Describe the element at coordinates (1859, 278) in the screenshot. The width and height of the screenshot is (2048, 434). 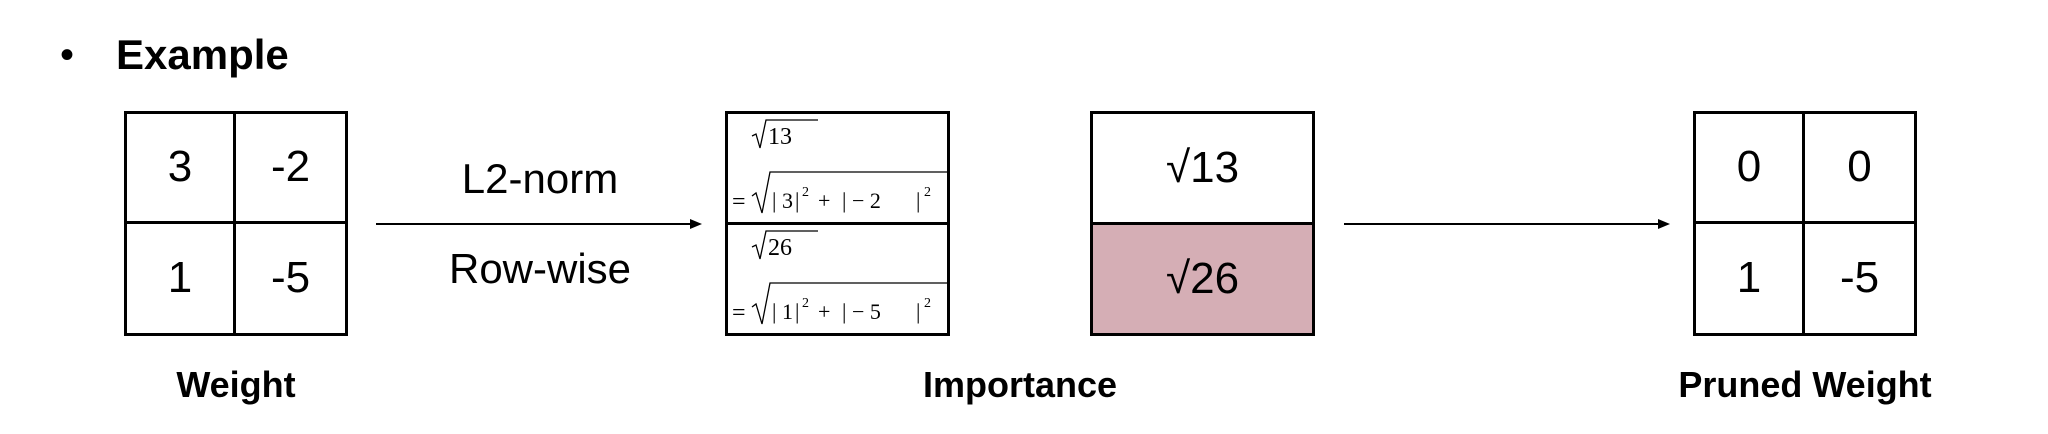
I see `pruned-cell: -5` at that location.